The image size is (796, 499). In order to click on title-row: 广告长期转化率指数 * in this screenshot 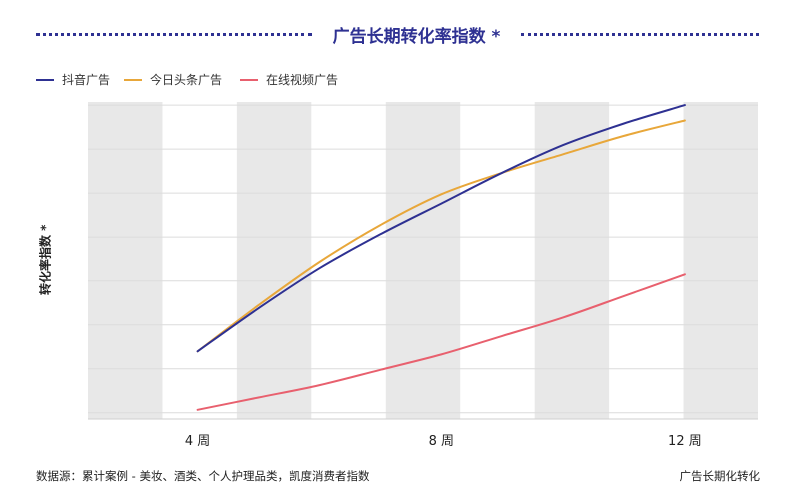, I will do `click(398, 35)`.